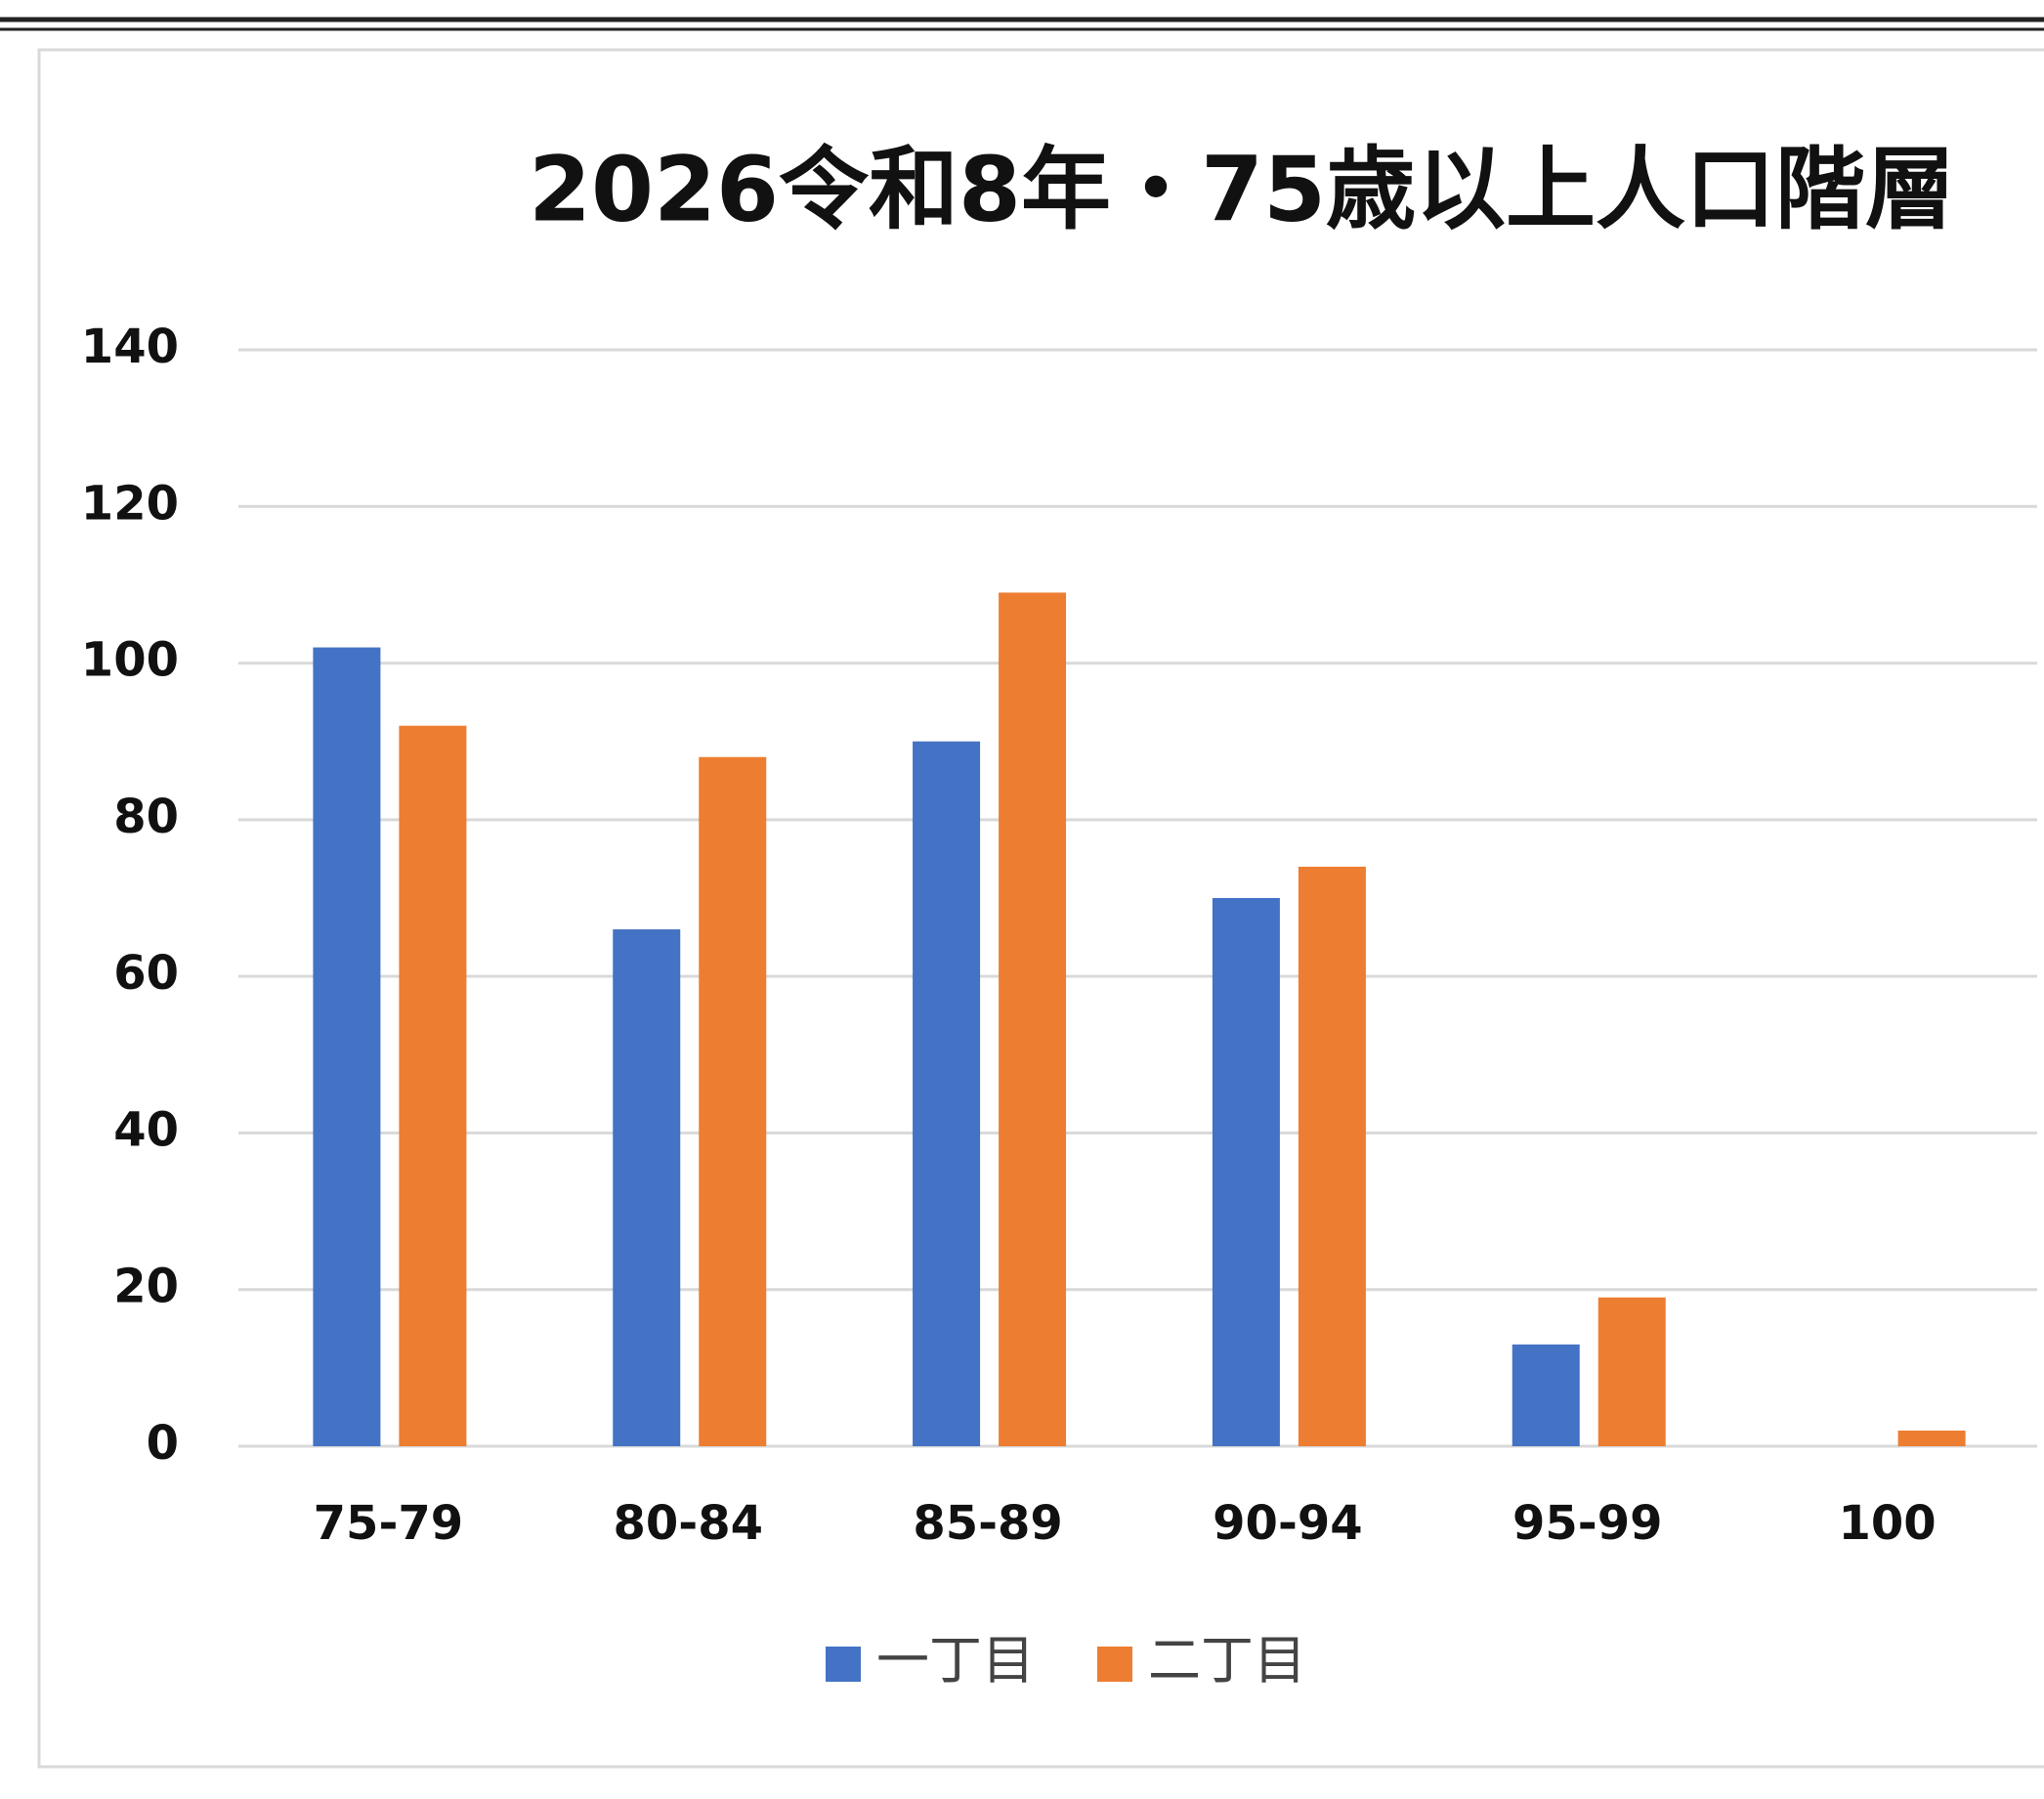  I want to click on x-tick-label: 95-99, so click(1587, 1523).